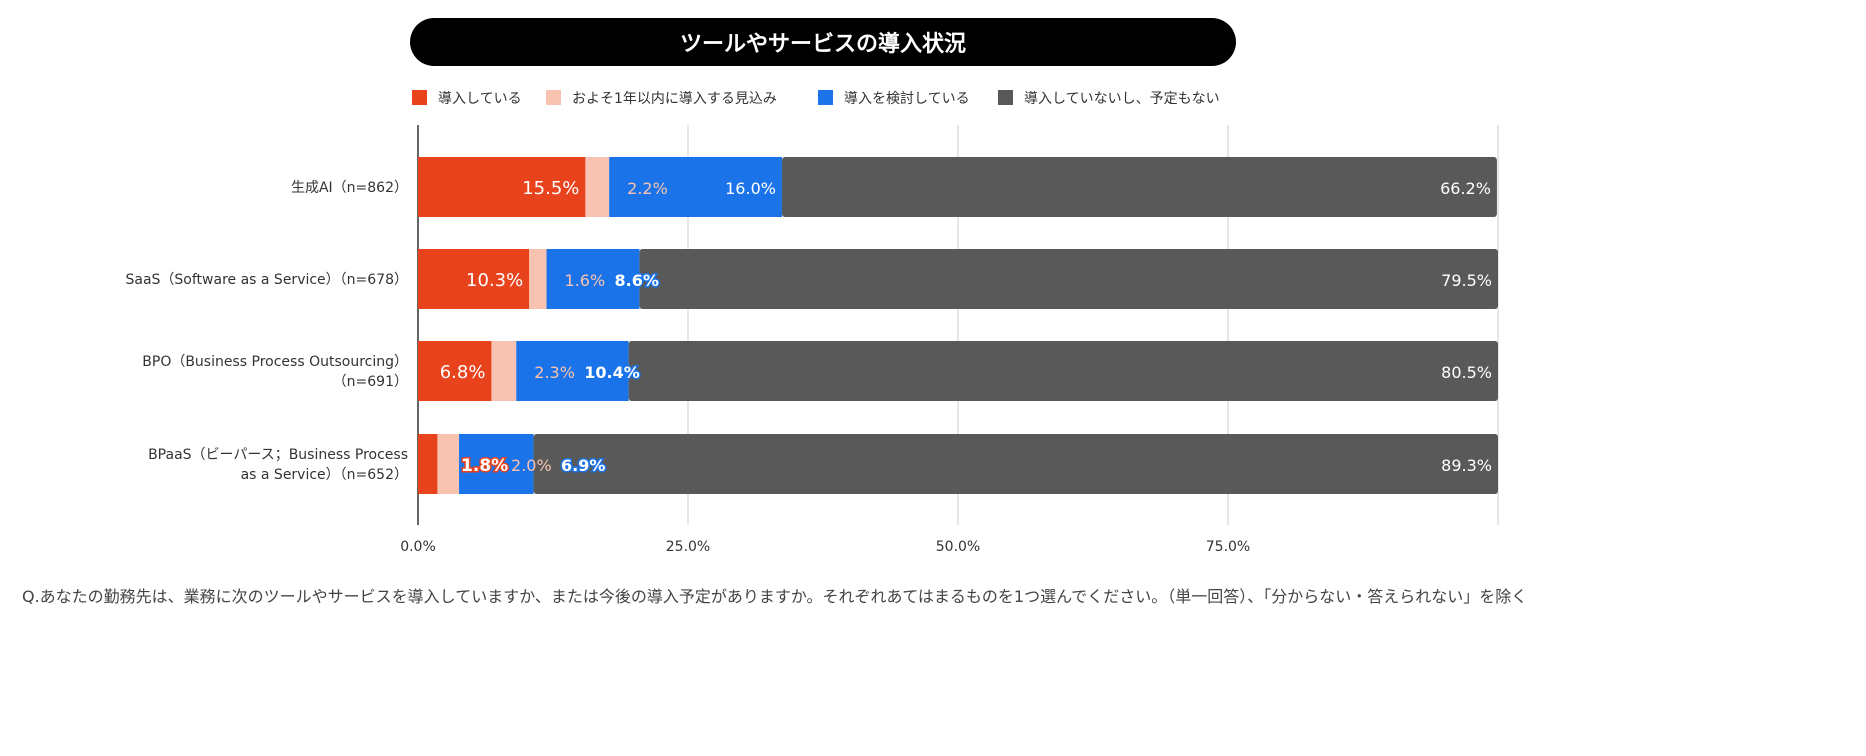  Describe the element at coordinates (1228, 547) in the screenshot. I see `x-tick-label: 75.0%` at that location.